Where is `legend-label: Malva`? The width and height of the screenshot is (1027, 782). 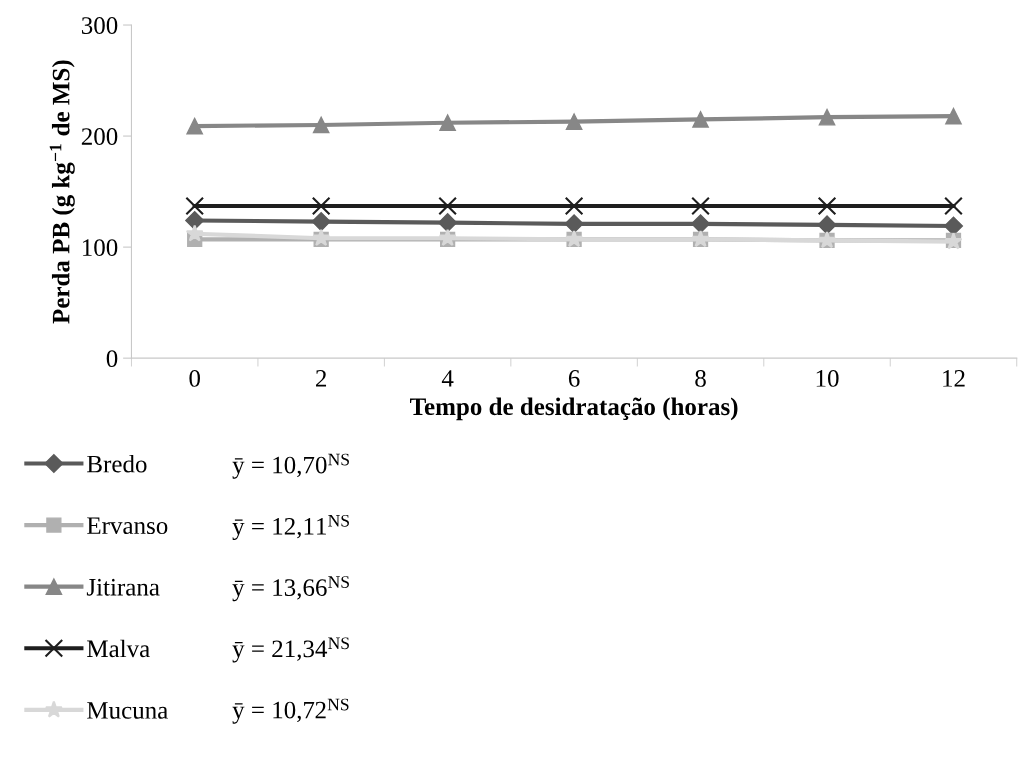 legend-label: Malva is located at coordinates (118, 648).